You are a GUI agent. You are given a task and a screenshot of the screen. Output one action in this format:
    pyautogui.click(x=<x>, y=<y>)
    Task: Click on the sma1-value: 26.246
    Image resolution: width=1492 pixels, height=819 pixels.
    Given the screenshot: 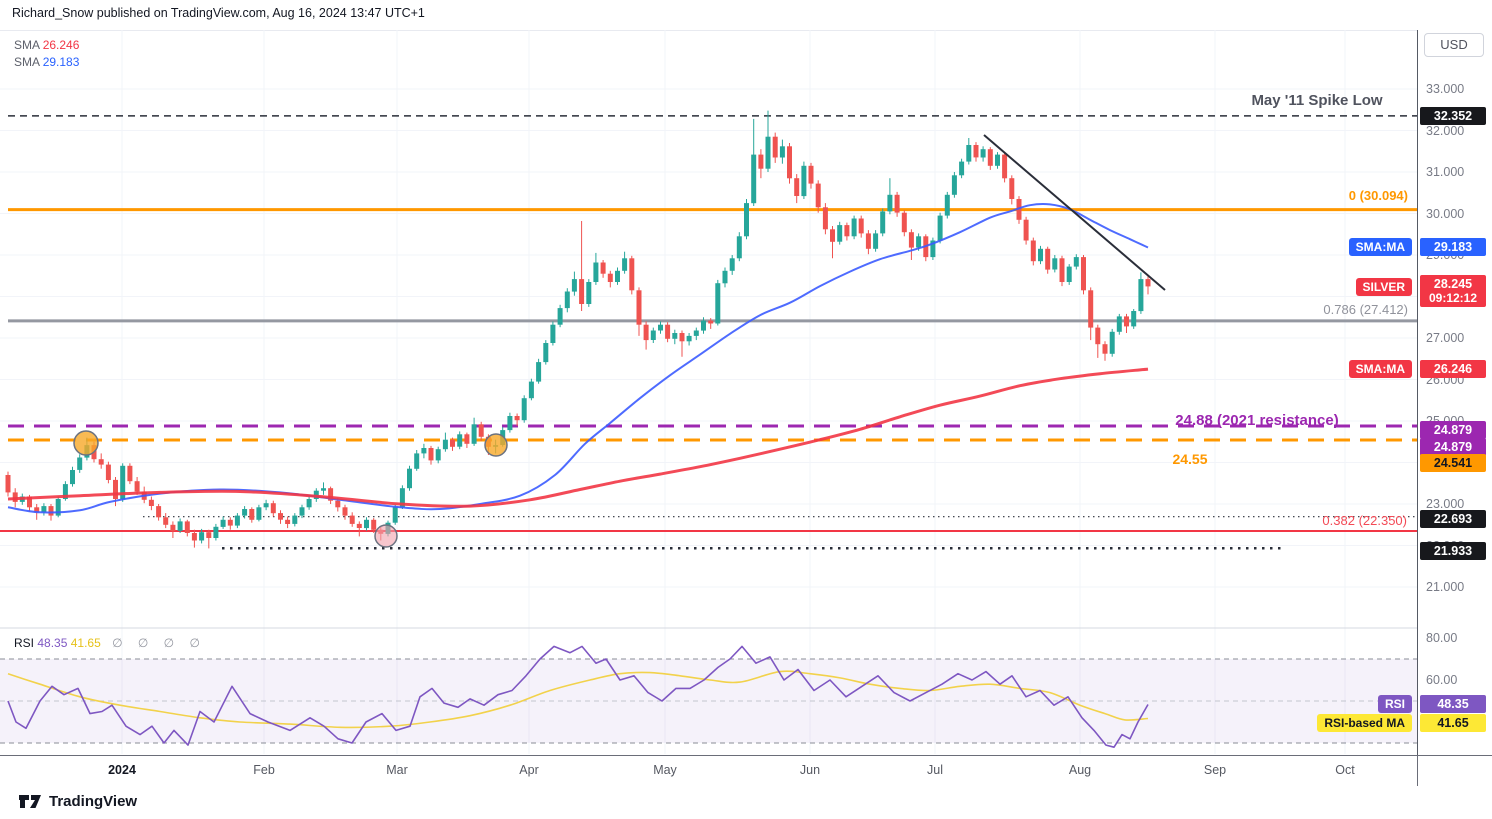 What is the action you would take?
    pyautogui.click(x=61, y=45)
    